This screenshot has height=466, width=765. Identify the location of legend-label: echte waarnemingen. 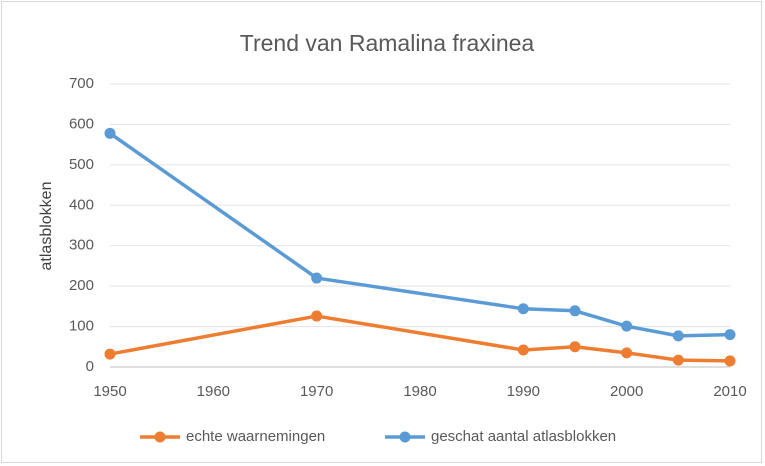
(255, 436).